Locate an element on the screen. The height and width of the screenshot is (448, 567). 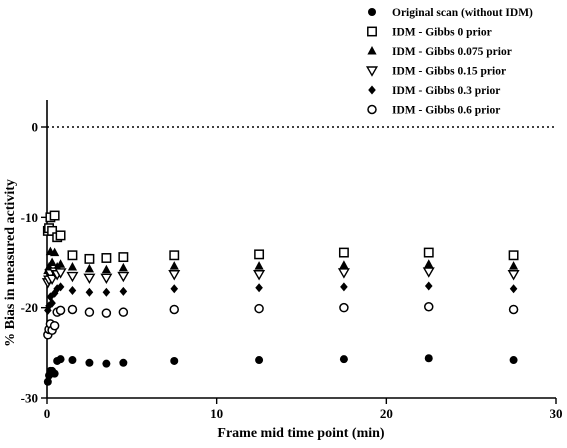
x-tick-label: 20 is located at coordinates (386, 413).